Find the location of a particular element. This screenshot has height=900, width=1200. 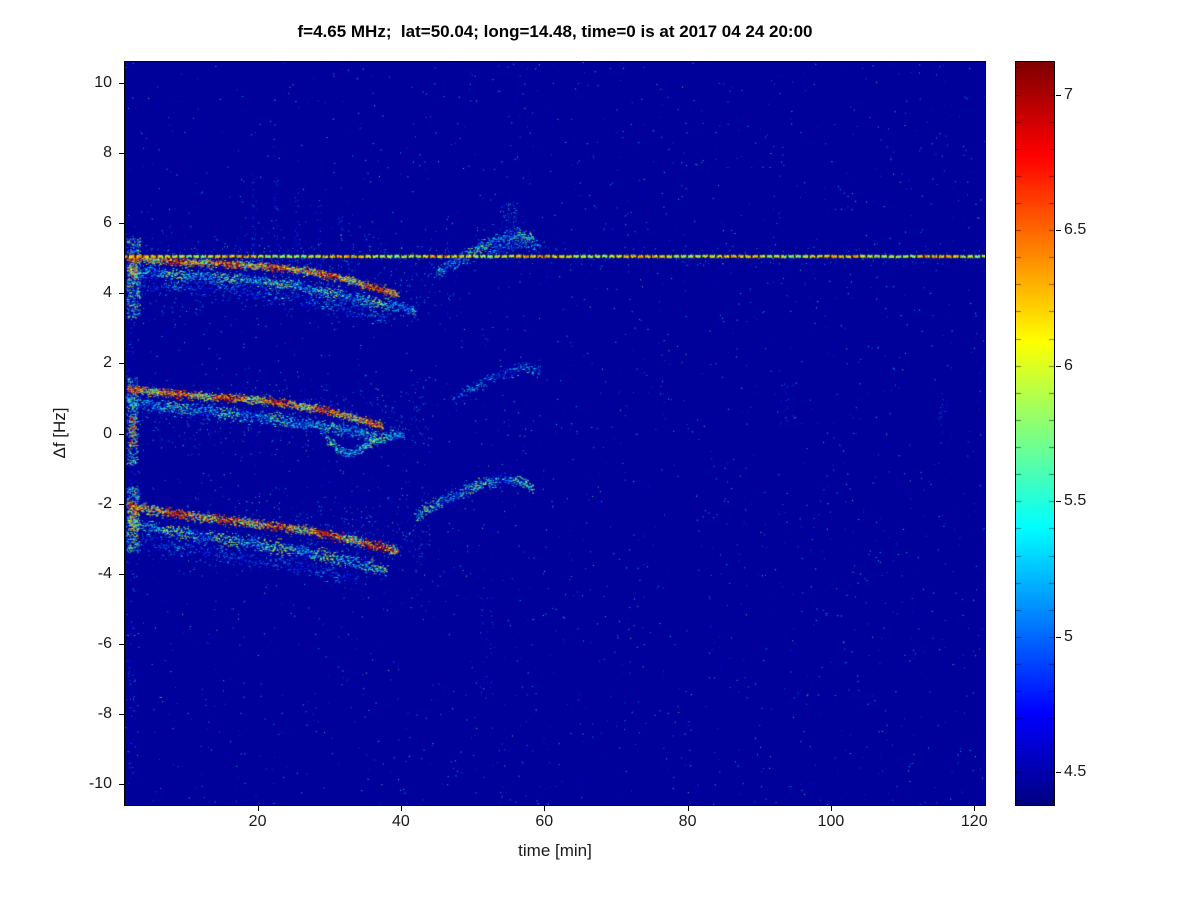

colorbar-tick-label: 4.5 is located at coordinates (1075, 772).